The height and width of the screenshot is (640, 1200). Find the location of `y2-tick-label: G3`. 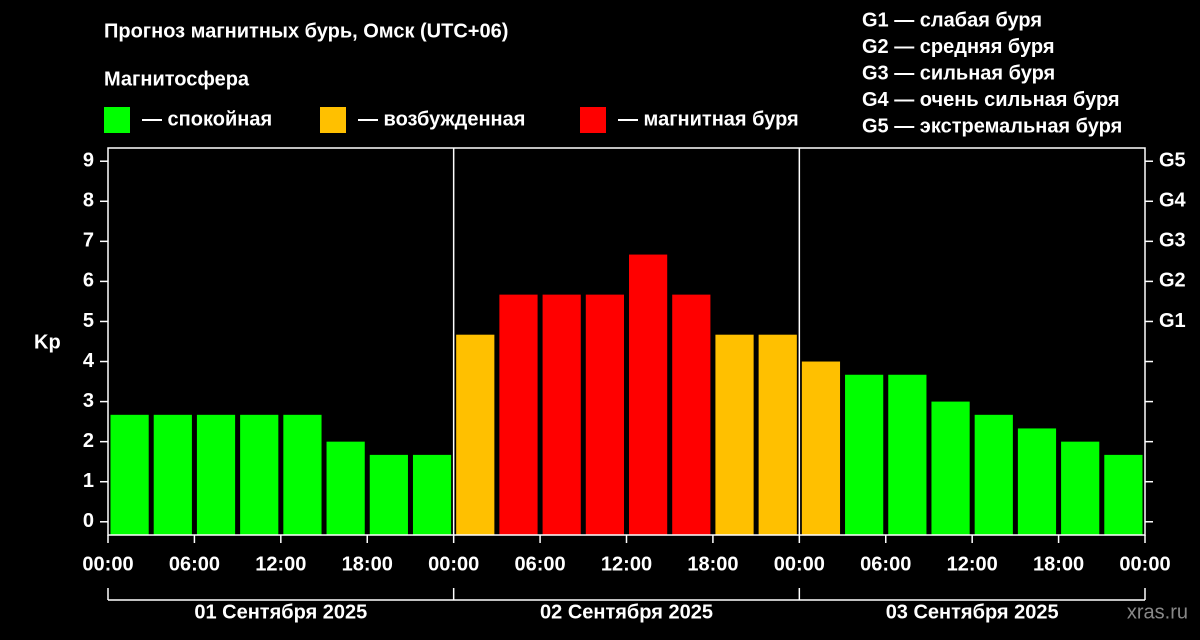

y2-tick-label: G3 is located at coordinates (1172, 241).